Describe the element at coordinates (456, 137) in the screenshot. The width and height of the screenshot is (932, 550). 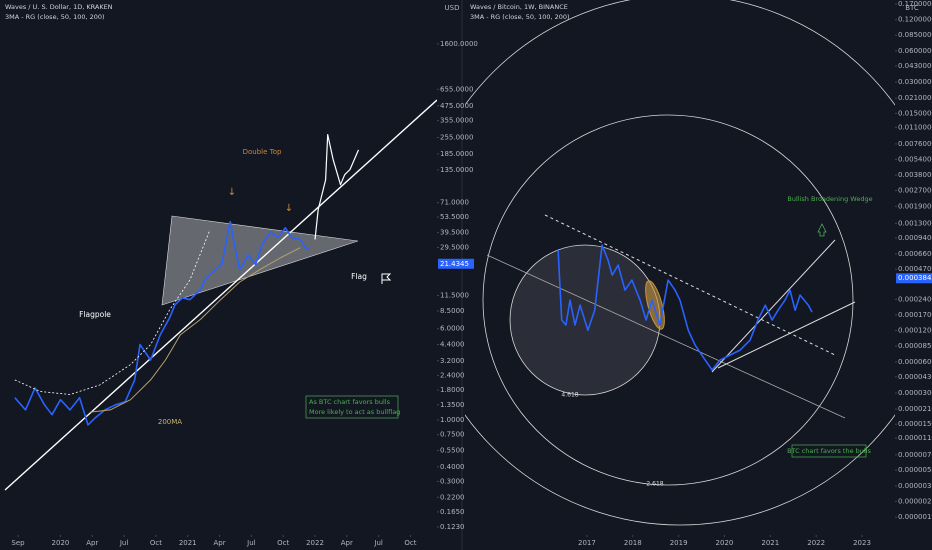
I see `y-tick-label: 255.0000` at that location.